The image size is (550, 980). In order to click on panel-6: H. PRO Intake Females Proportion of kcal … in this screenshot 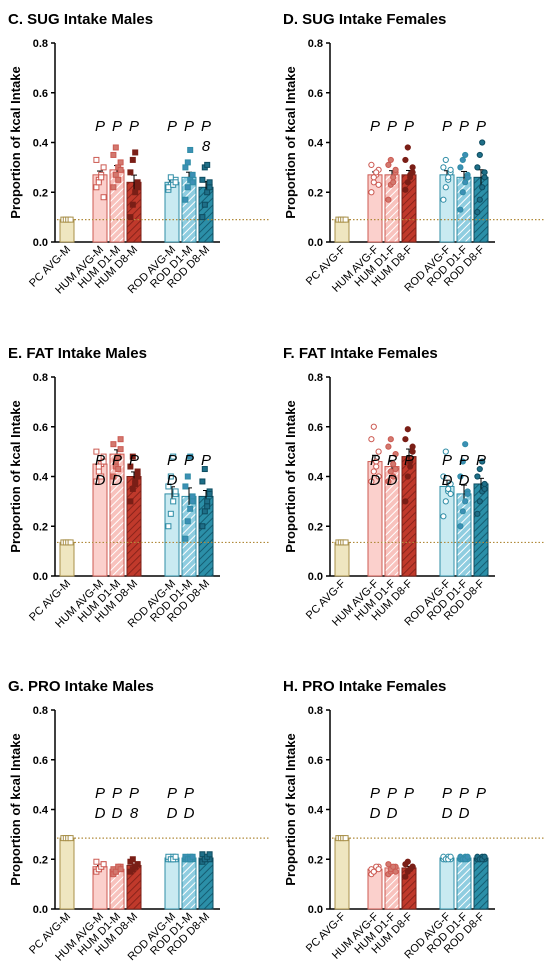, I will do `click(414, 820)`.